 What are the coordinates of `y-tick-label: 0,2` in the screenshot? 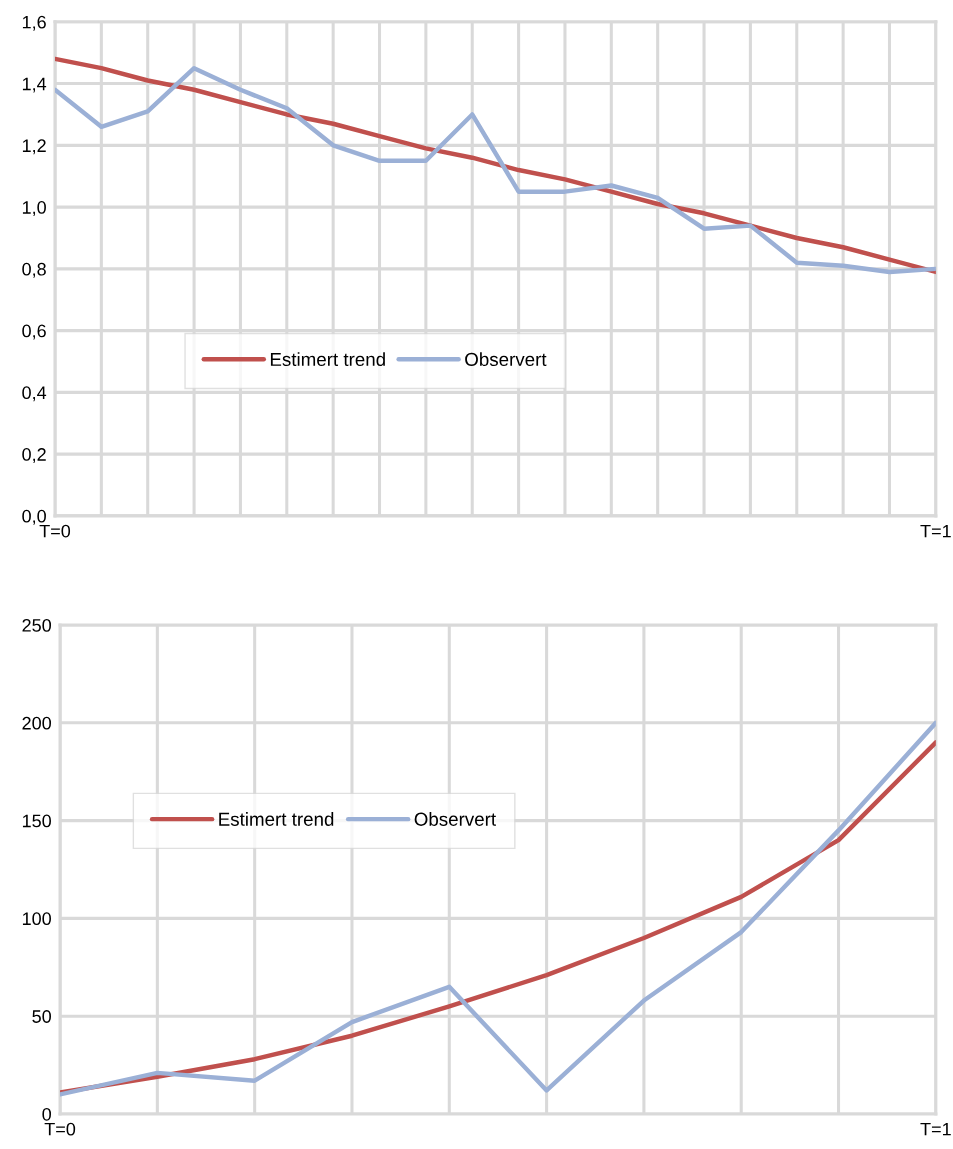 It's located at (34, 455).